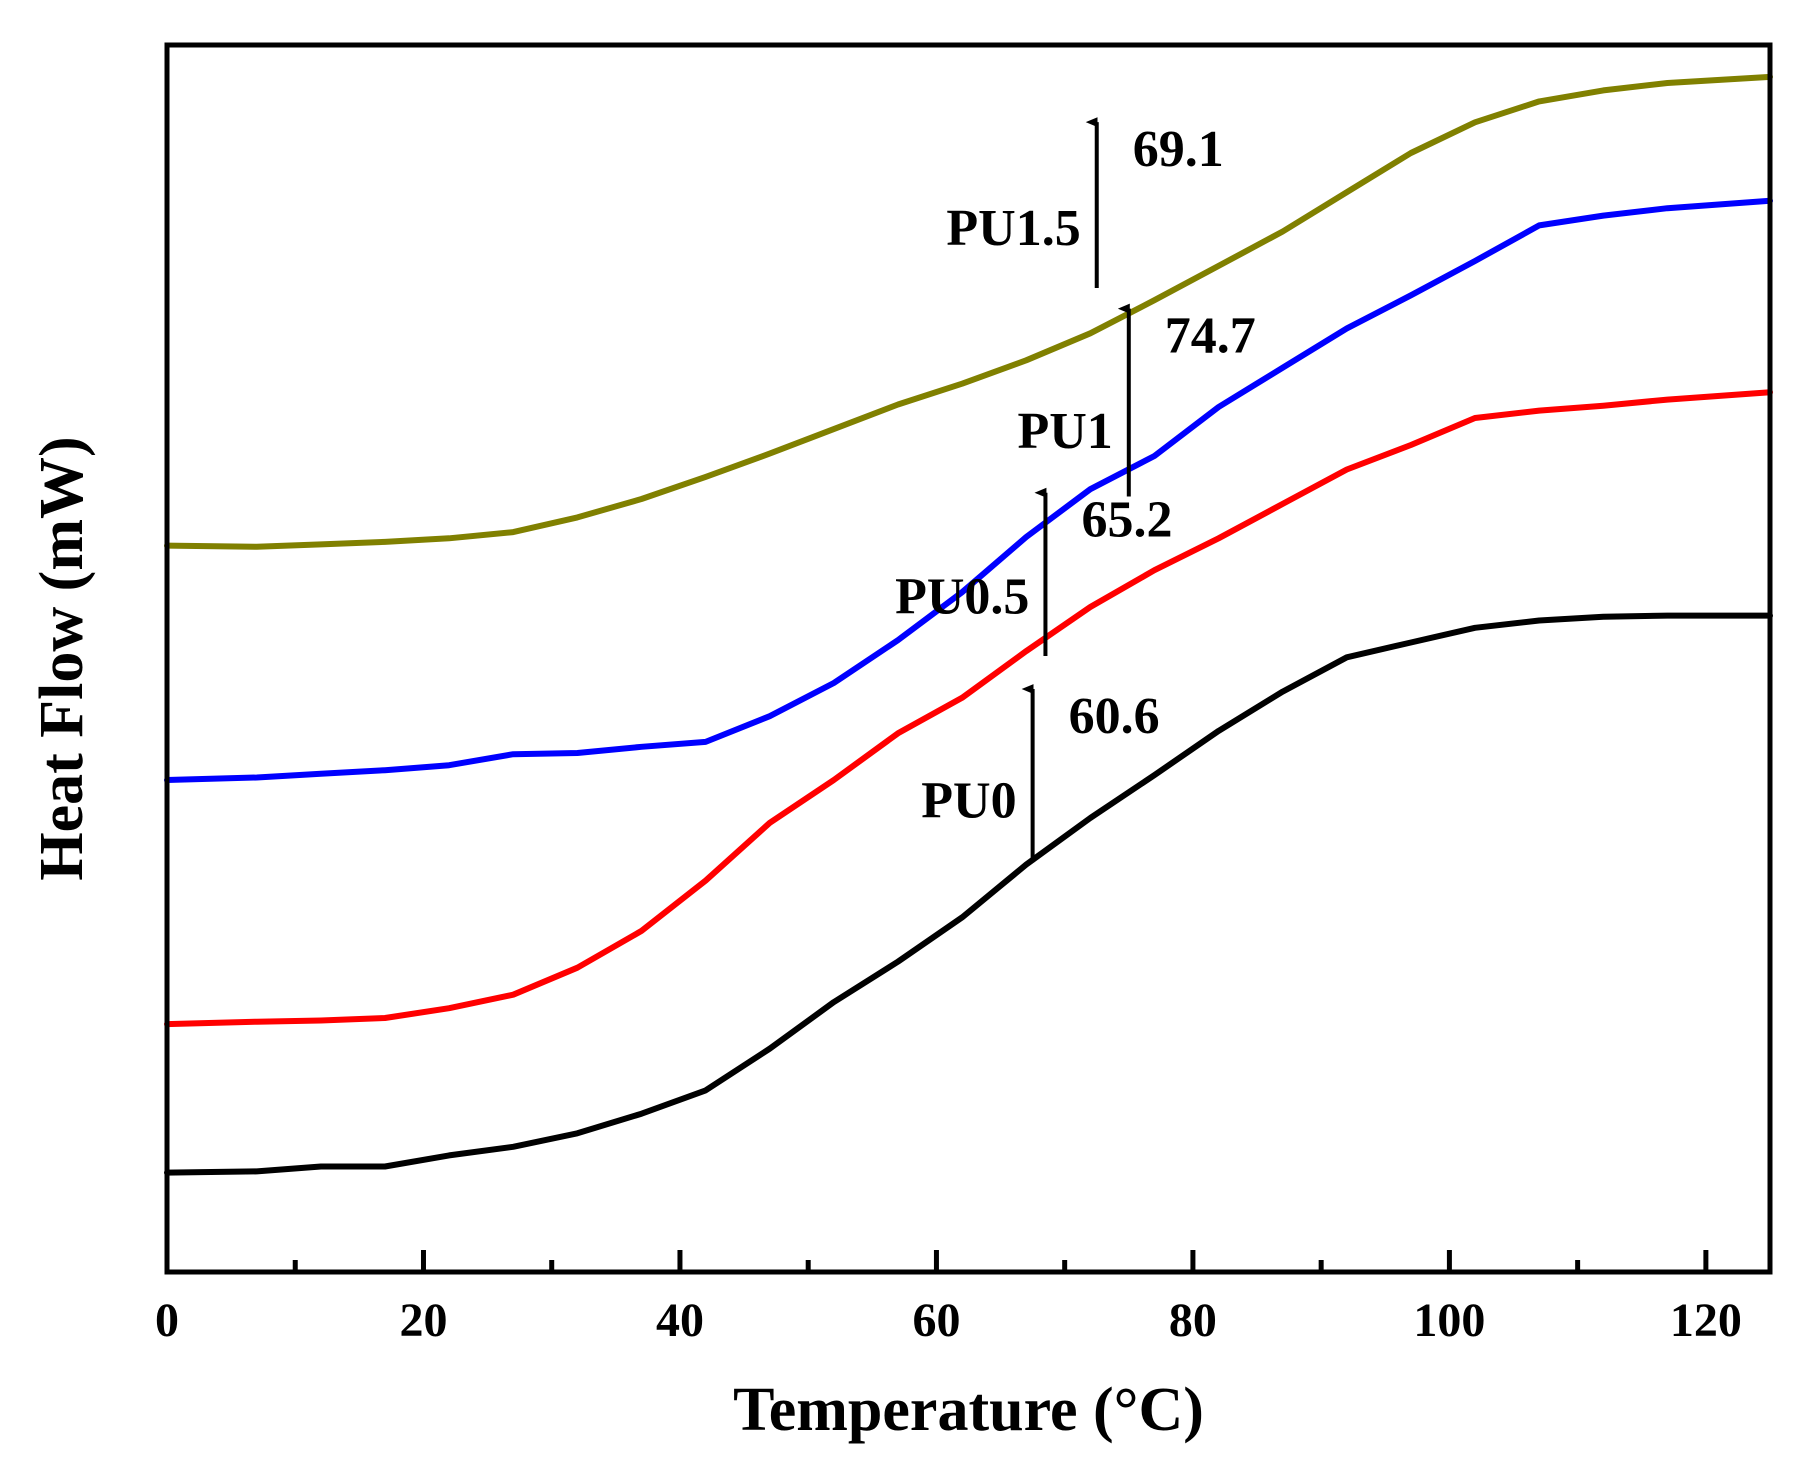  What do you see at coordinates (936, 1320) in the screenshot?
I see `x-tick-label: 60` at bounding box center [936, 1320].